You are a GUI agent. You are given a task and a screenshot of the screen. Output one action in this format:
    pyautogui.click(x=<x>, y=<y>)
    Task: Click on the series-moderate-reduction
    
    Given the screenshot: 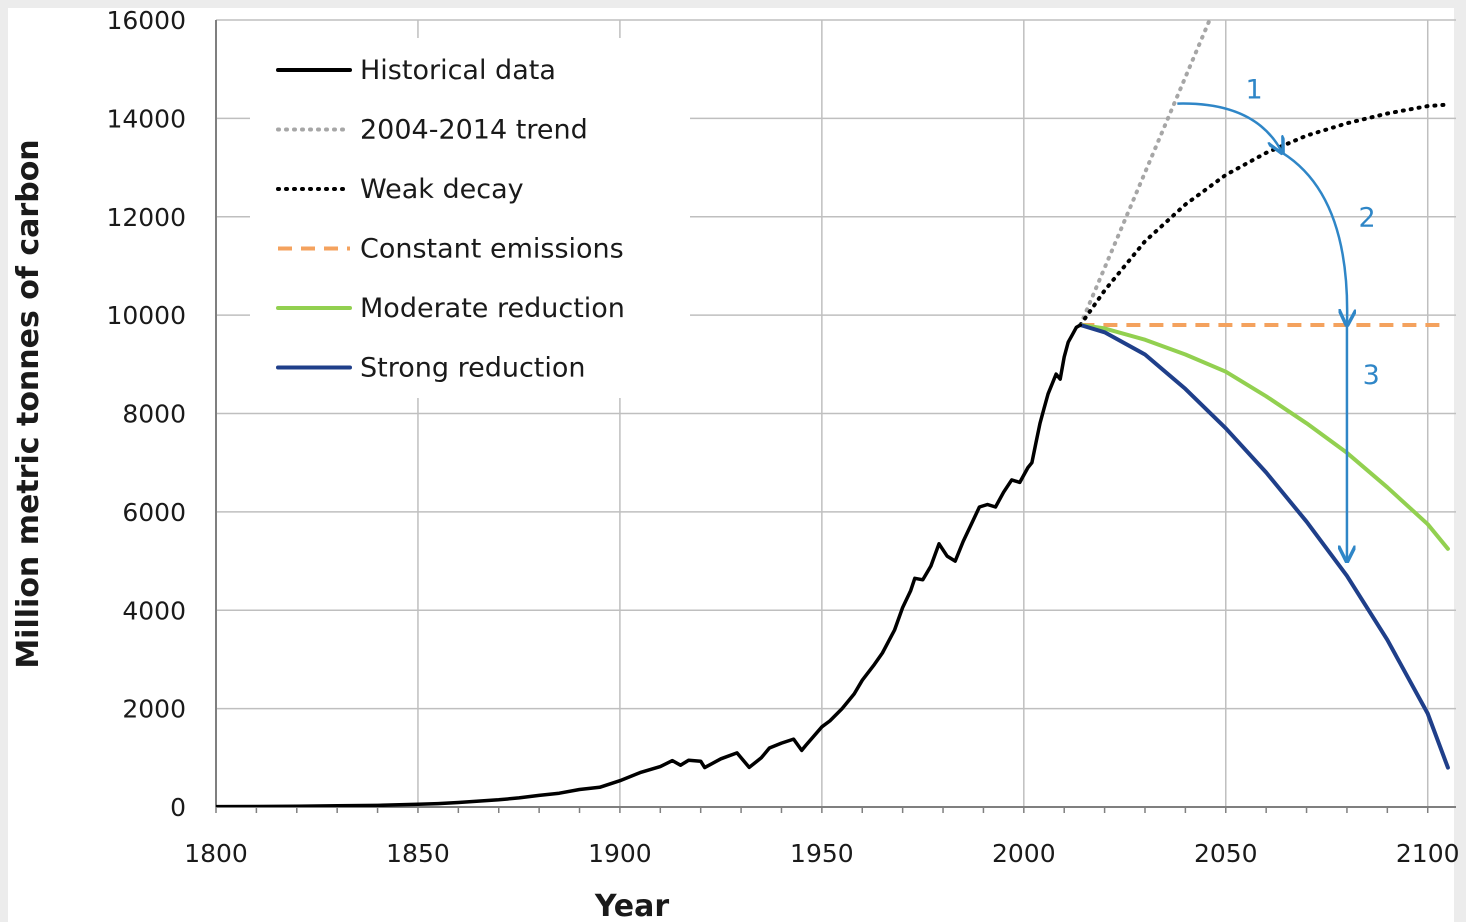 What is the action you would take?
    pyautogui.click(x=1264, y=437)
    